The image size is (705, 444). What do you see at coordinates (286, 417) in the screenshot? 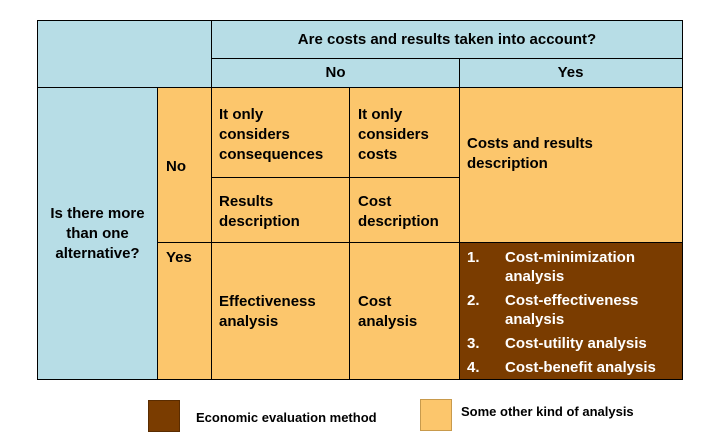
I see `legend-economic-label: Economic evaluation method` at bounding box center [286, 417].